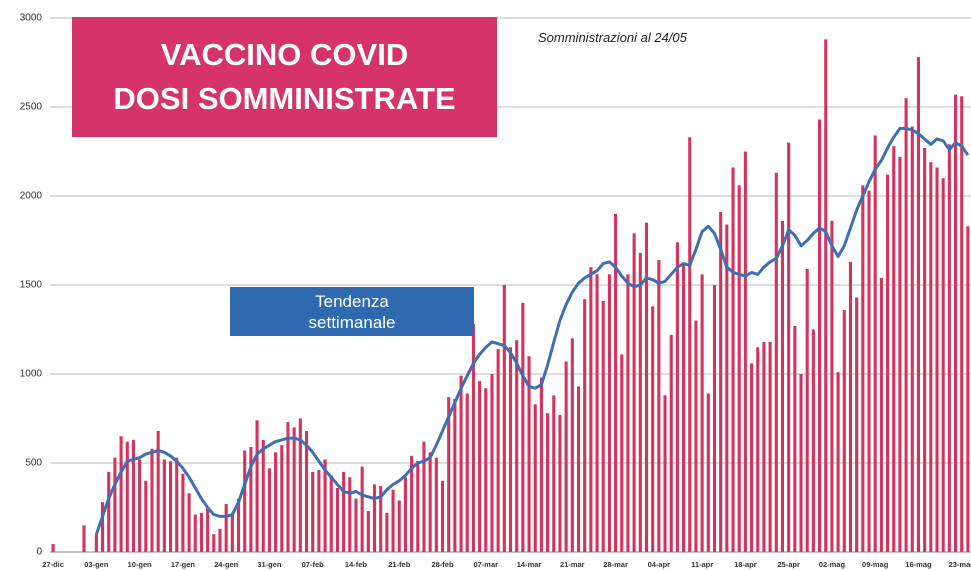 The image size is (971, 571). Describe the element at coordinates (572, 564) in the screenshot. I see `x-tick-label: 21-mar` at that location.